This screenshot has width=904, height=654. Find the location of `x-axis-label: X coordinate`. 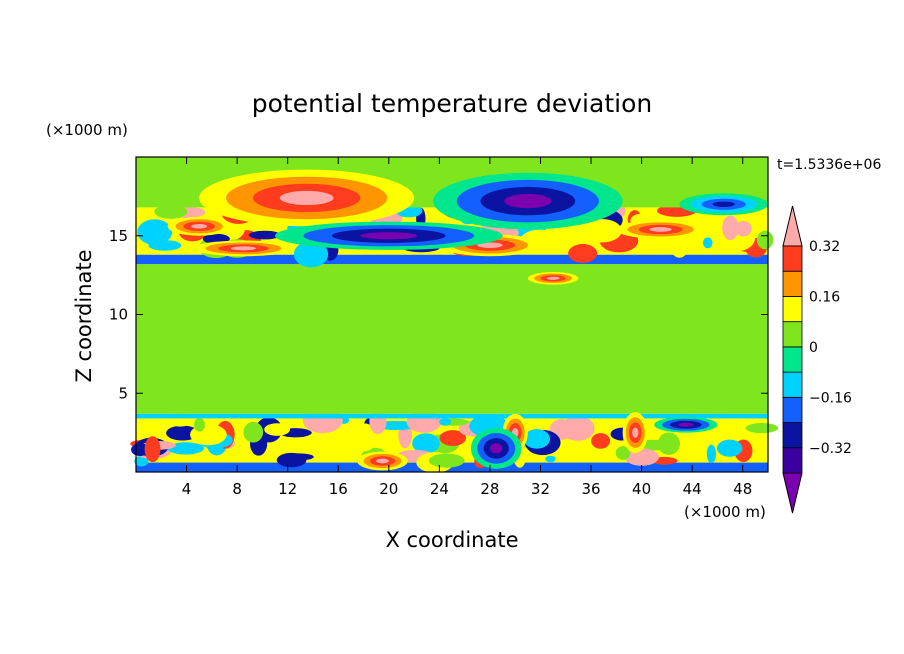

x-axis-label: X coordinate is located at coordinates (451, 540).